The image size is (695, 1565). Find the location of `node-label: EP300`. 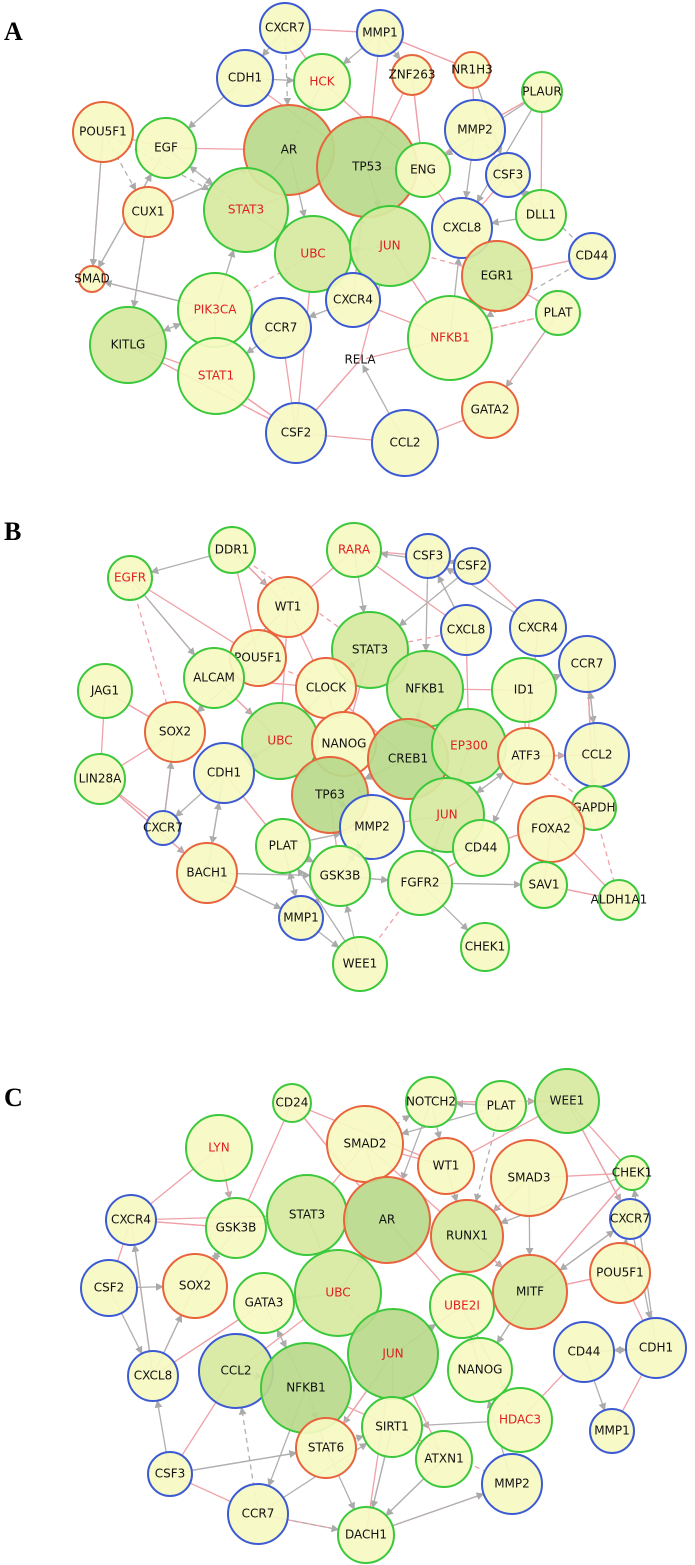

node-label: EP300 is located at coordinates (469, 746).